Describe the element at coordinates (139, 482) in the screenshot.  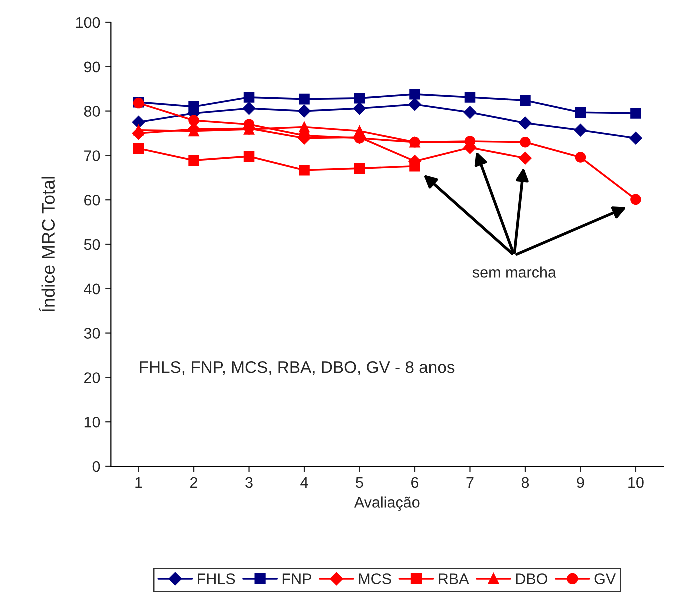
I see `x-tick-label: 1` at that location.